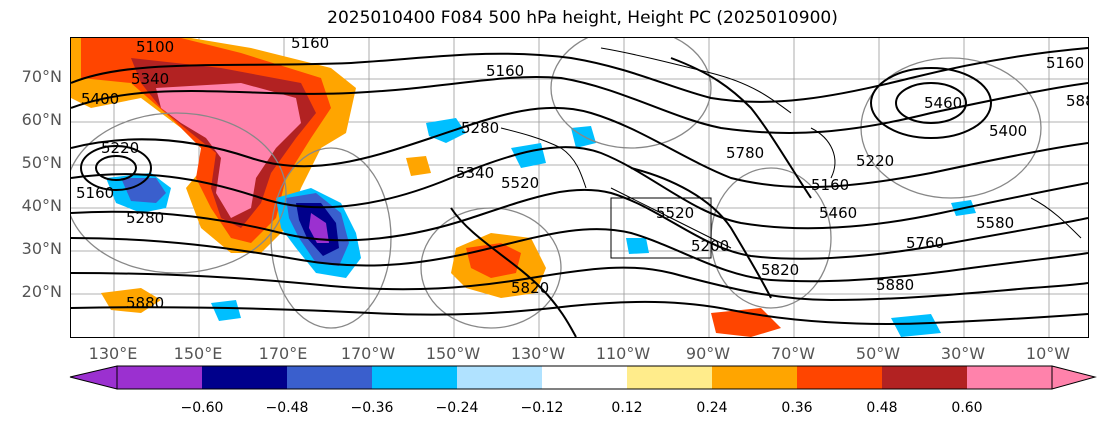 The height and width of the screenshot is (429, 1105). Describe the element at coordinates (1048, 353) in the screenshot. I see `lon-label-10w: 10°W` at that location.